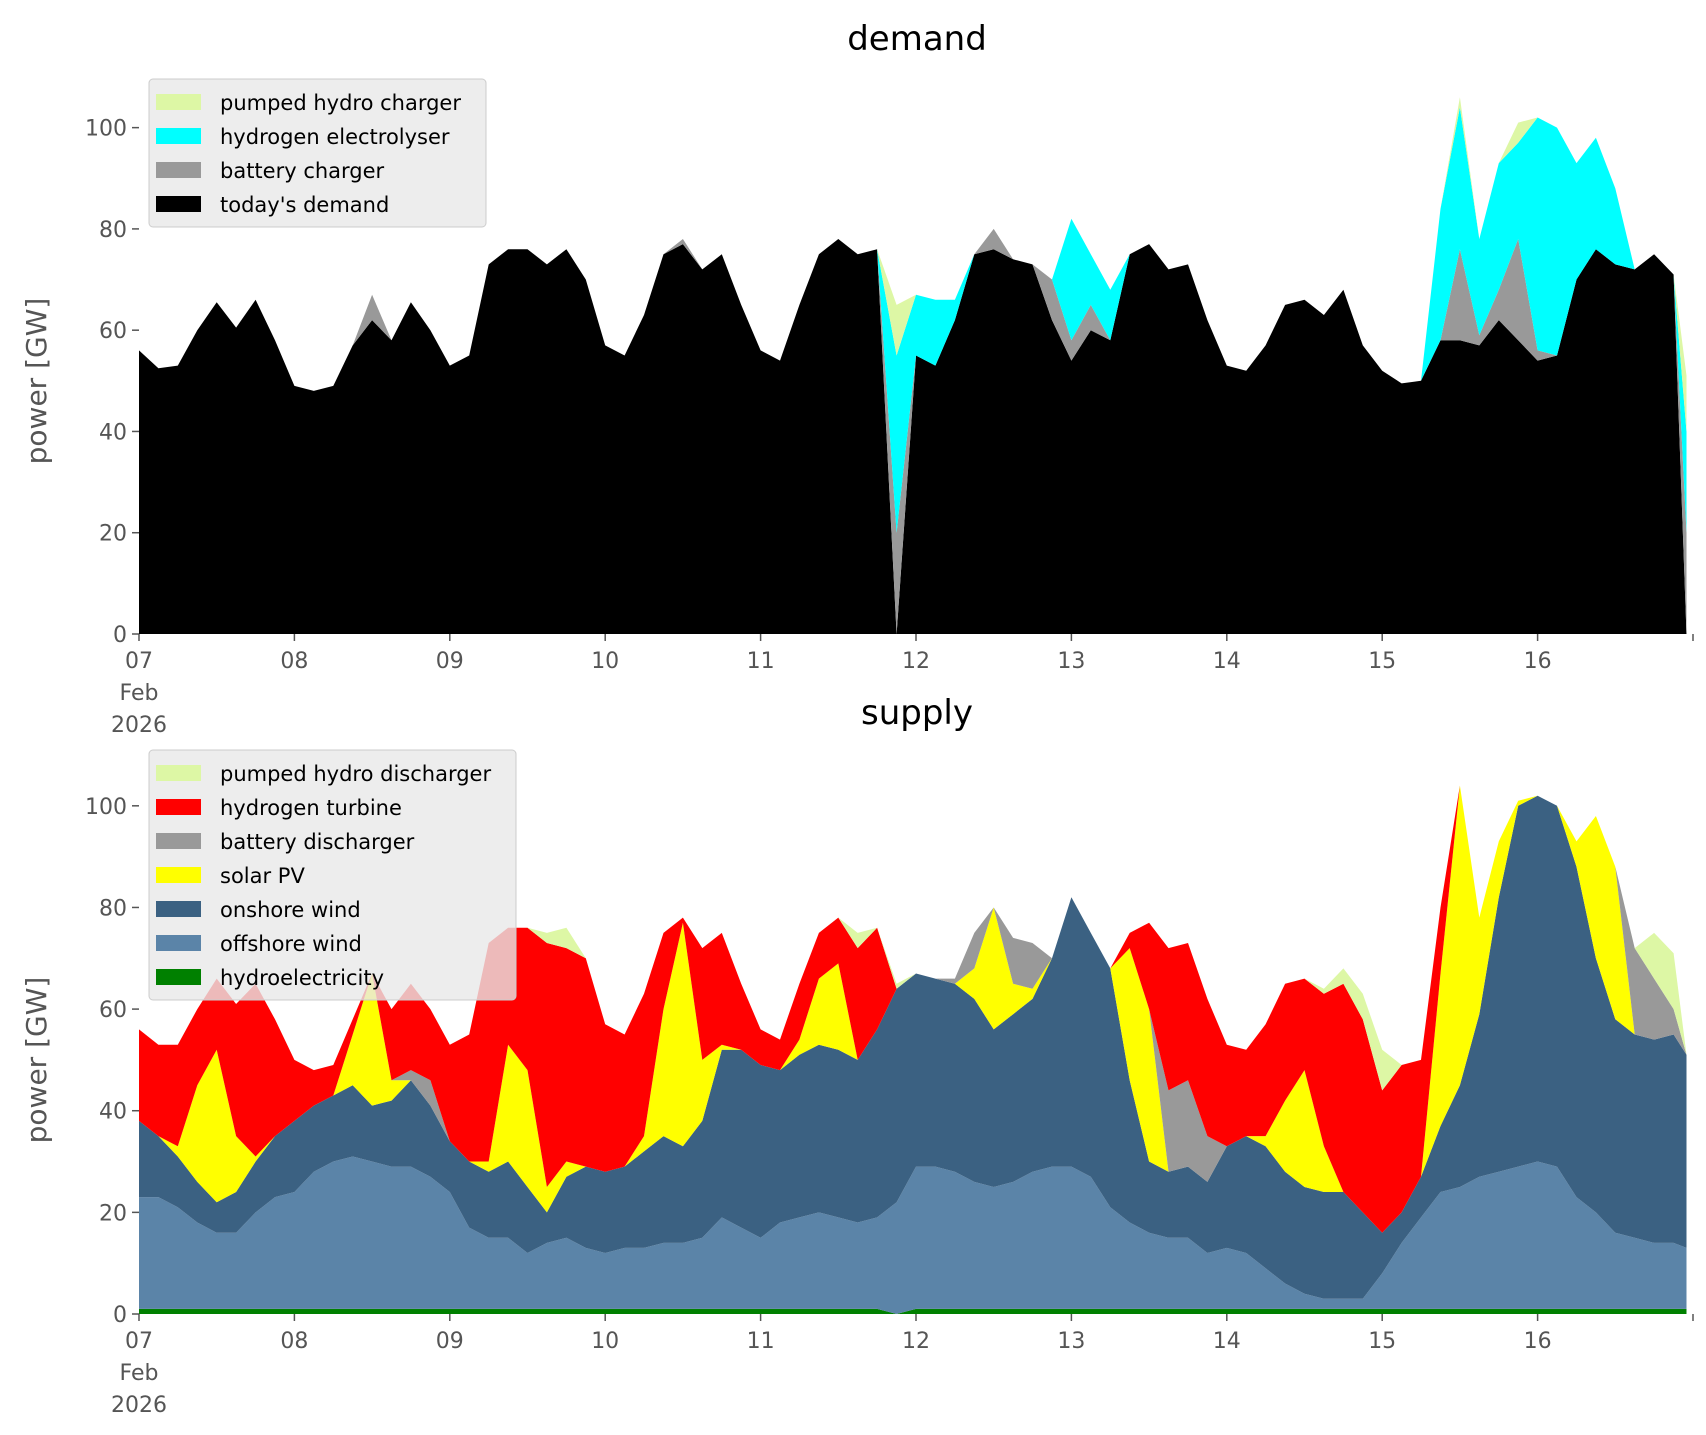  What do you see at coordinates (355, 774) in the screenshot?
I see `legend-label: pumped hydro discharger` at bounding box center [355, 774].